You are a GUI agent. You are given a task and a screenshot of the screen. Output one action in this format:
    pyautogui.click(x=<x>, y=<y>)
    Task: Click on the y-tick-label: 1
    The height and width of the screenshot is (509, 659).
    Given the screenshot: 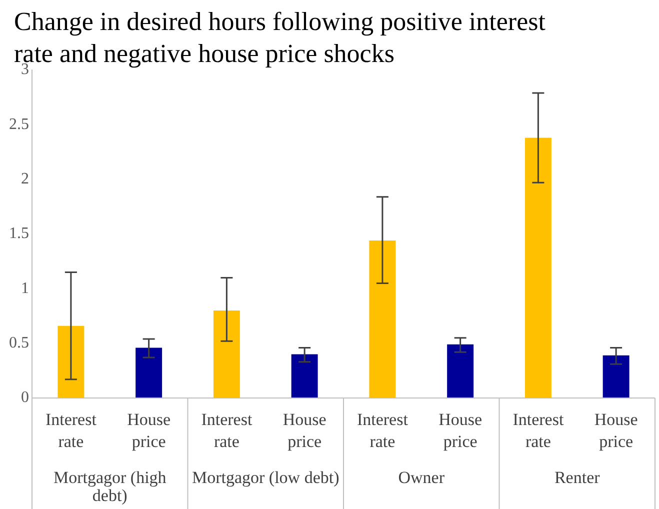 What is the action you would take?
    pyautogui.click(x=25, y=288)
    